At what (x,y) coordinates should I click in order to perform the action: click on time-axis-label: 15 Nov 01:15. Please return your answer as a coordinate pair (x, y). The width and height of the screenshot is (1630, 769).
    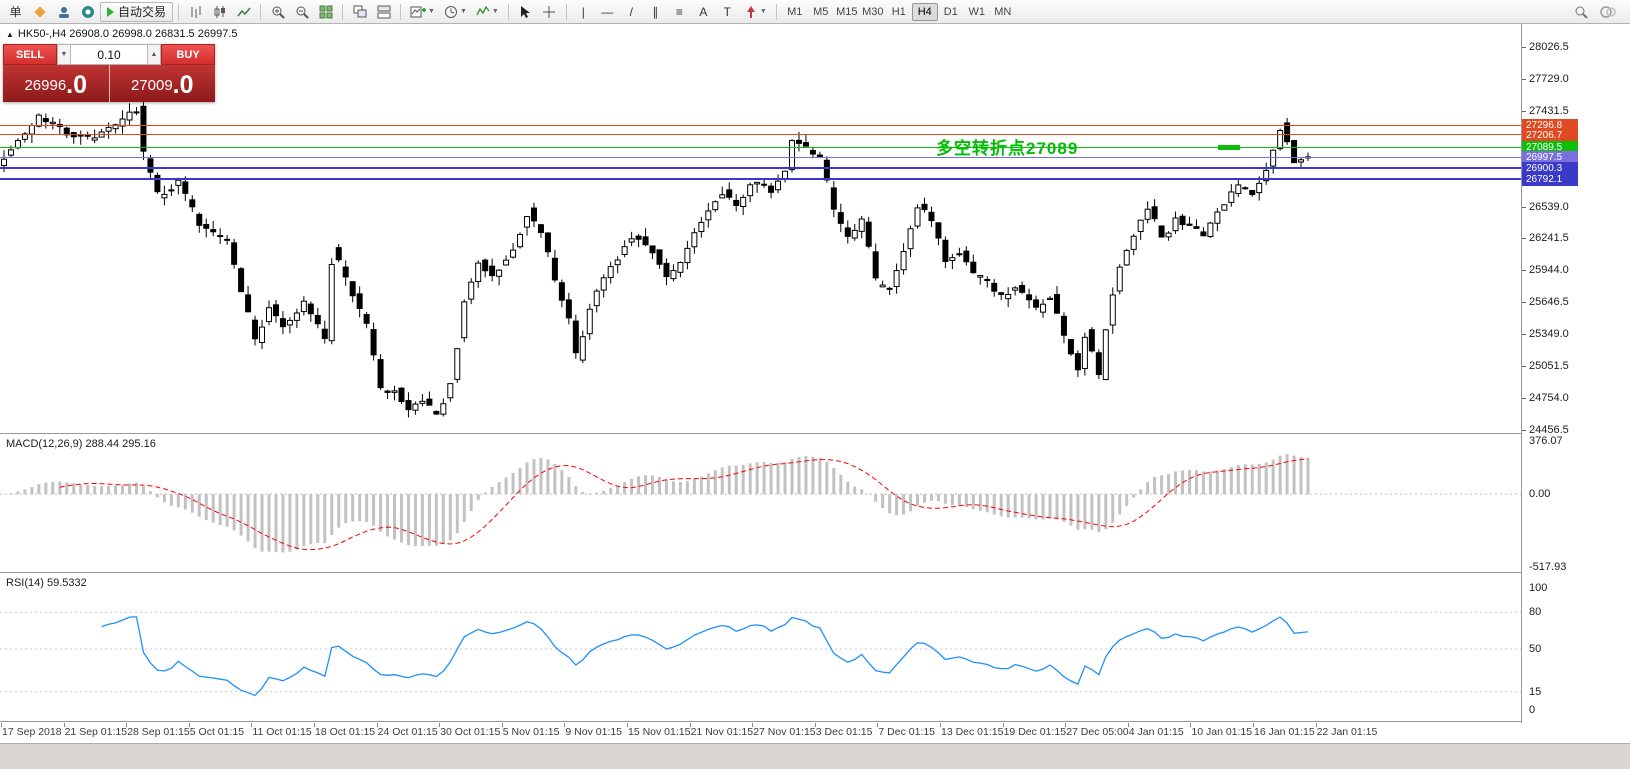
    Looking at the image, I should click on (659, 732).